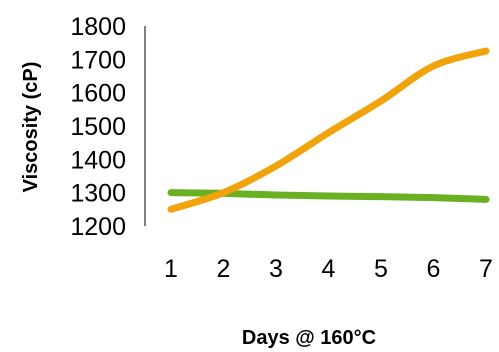  I want to click on y-tick-label: 1500, so click(98, 127).